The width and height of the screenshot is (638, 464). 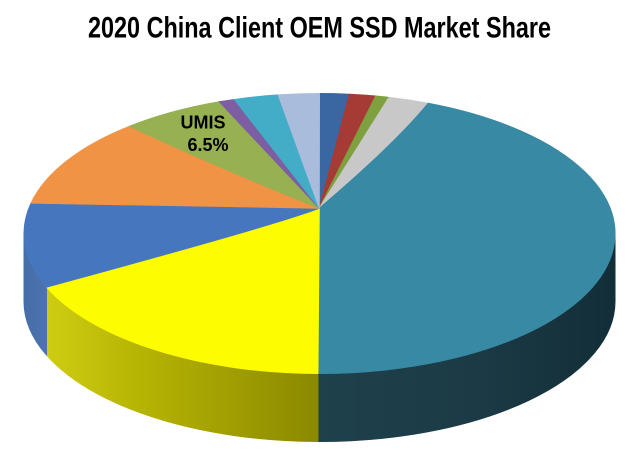 What do you see at coordinates (207, 145) in the screenshot?
I see `svg-text: 6.5%` at bounding box center [207, 145].